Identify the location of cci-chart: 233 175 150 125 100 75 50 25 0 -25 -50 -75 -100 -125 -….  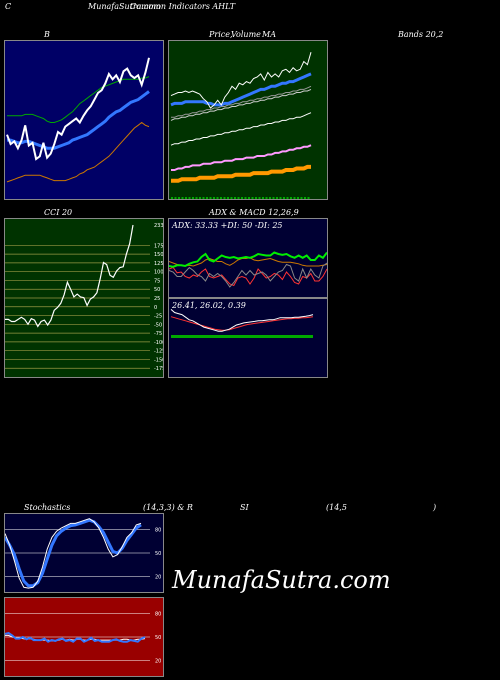
(84, 297).